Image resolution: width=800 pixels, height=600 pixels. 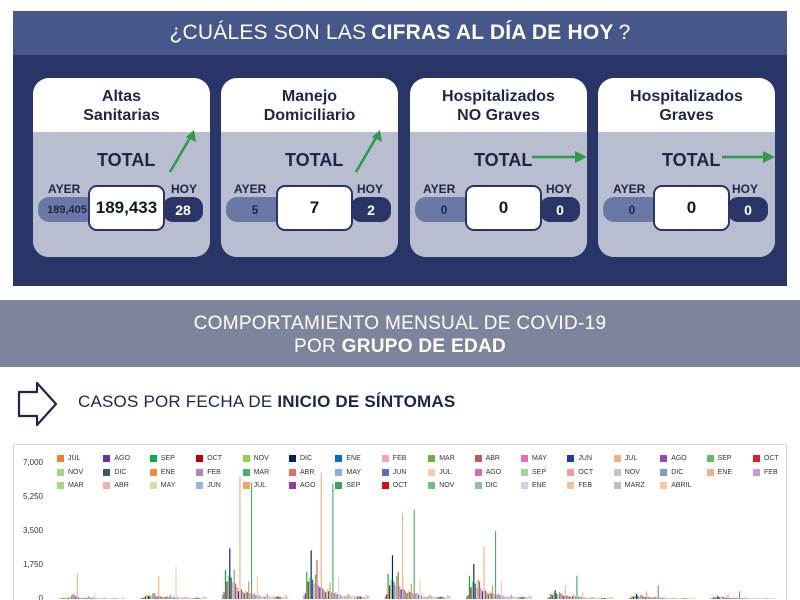 What do you see at coordinates (560, 209) in the screenshot?
I see `hoy-value: 0` at bounding box center [560, 209].